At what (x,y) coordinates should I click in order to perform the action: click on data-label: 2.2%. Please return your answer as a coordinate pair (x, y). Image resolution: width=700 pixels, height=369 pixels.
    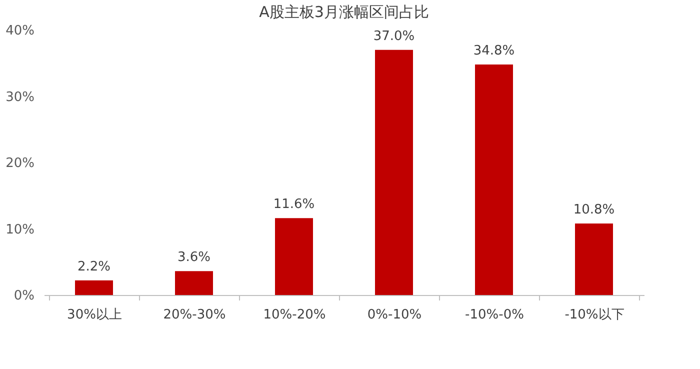
    Looking at the image, I should click on (94, 266).